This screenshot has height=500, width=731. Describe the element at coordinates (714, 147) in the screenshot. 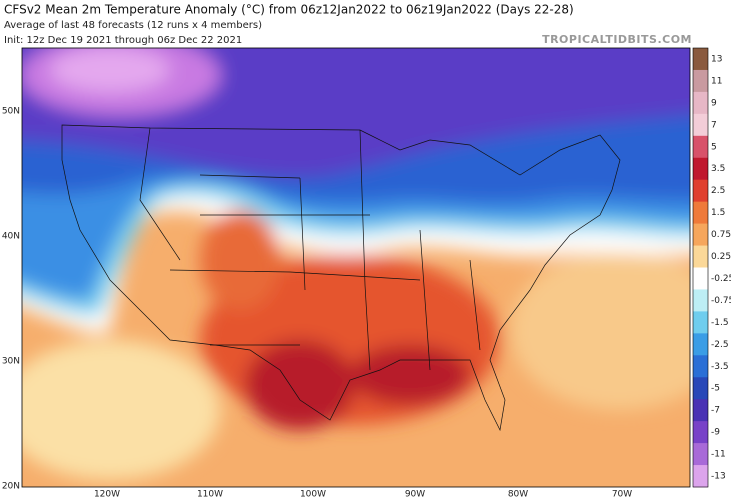

I see `colorbar-label: 5` at that location.